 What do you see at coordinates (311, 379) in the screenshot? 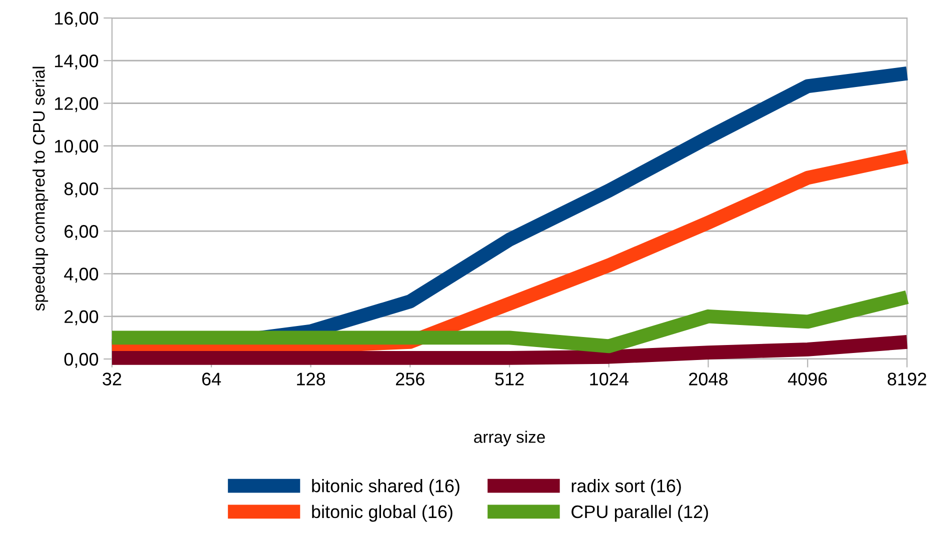
I see `x-tick-label: 128` at bounding box center [311, 379].